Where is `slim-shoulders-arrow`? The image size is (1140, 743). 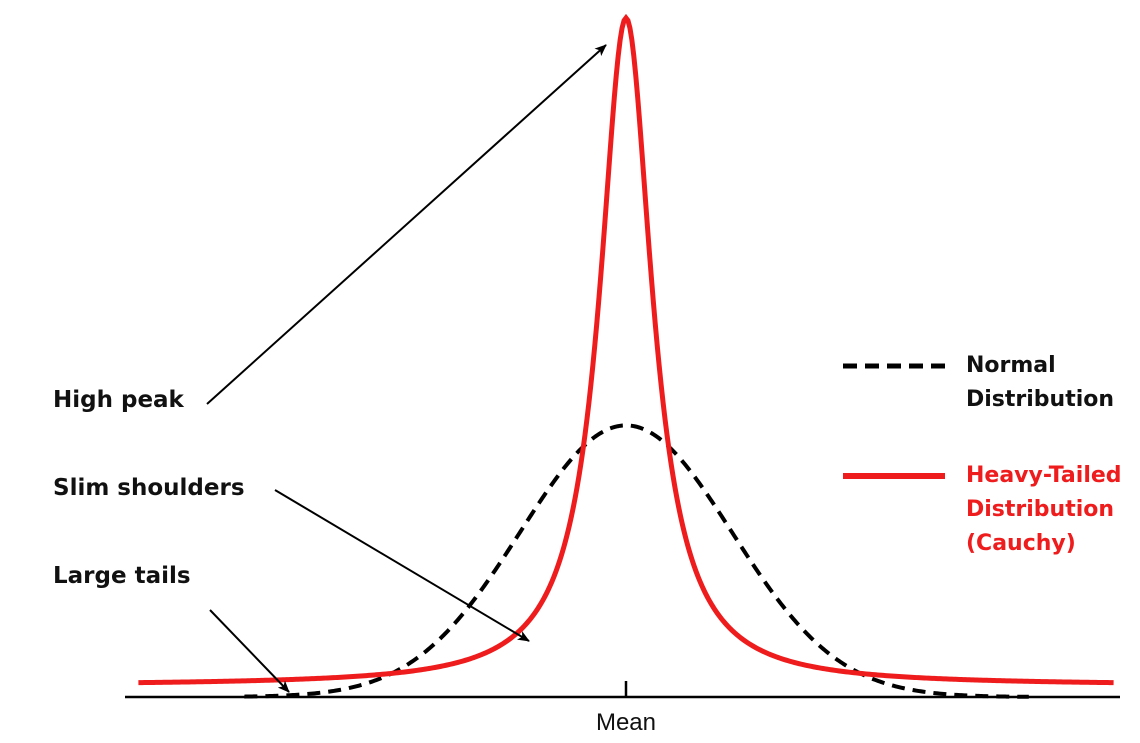
slim-shoulders-arrow is located at coordinates (402, 565).